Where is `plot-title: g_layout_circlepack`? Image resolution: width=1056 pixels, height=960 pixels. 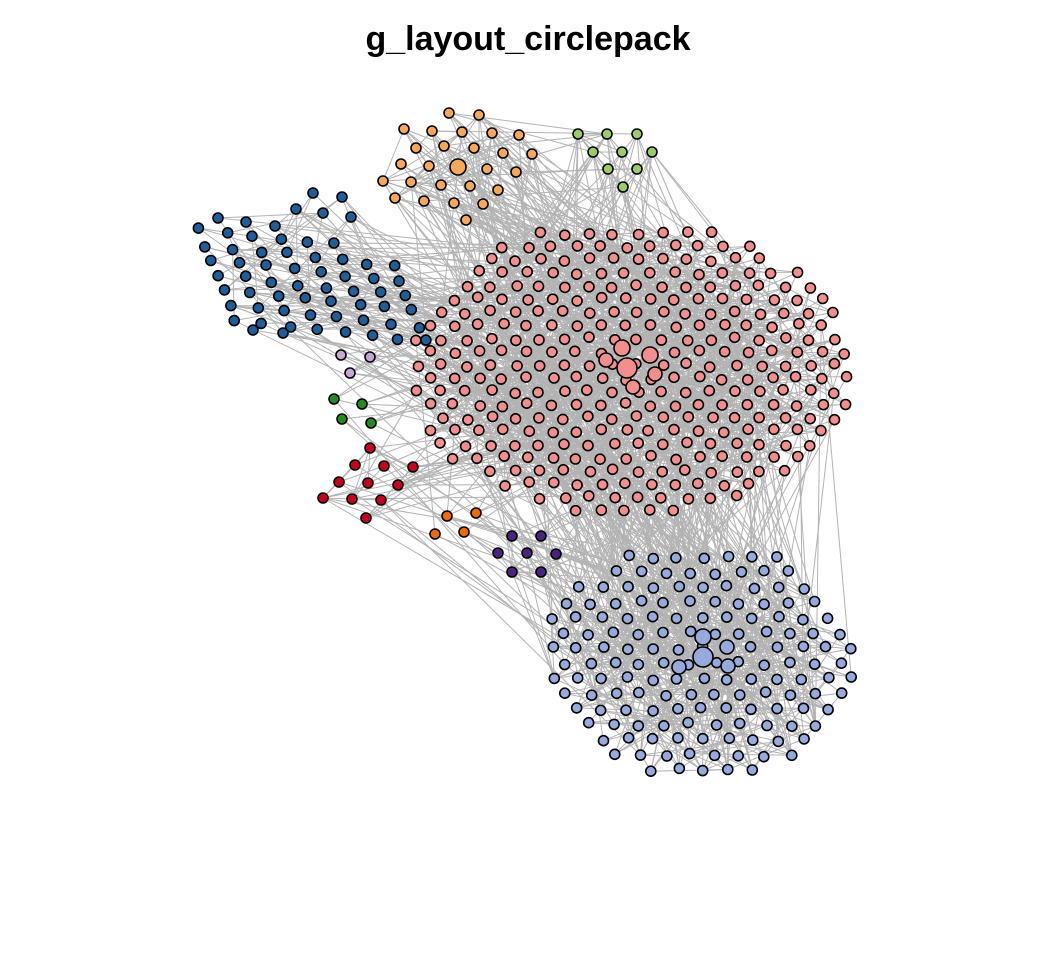 plot-title: g_layout_circlepack is located at coordinates (528, 39).